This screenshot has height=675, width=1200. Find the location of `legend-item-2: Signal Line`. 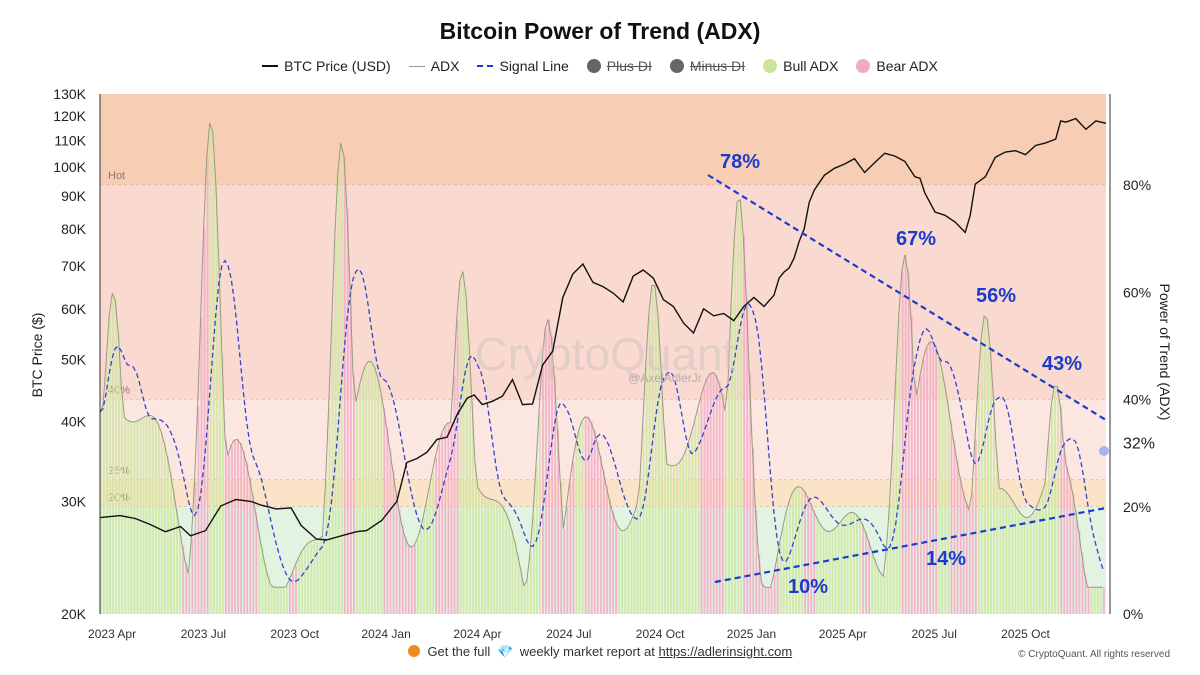

legend-item-2: Signal Line is located at coordinates (523, 66).